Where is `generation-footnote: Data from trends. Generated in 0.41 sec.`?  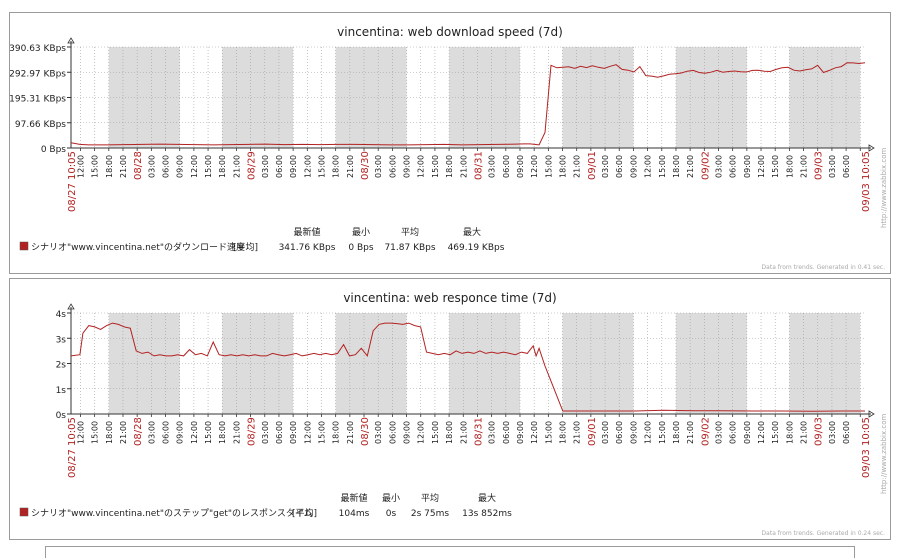
generation-footnote: Data from trends. Generated in 0.41 sec. is located at coordinates (824, 267).